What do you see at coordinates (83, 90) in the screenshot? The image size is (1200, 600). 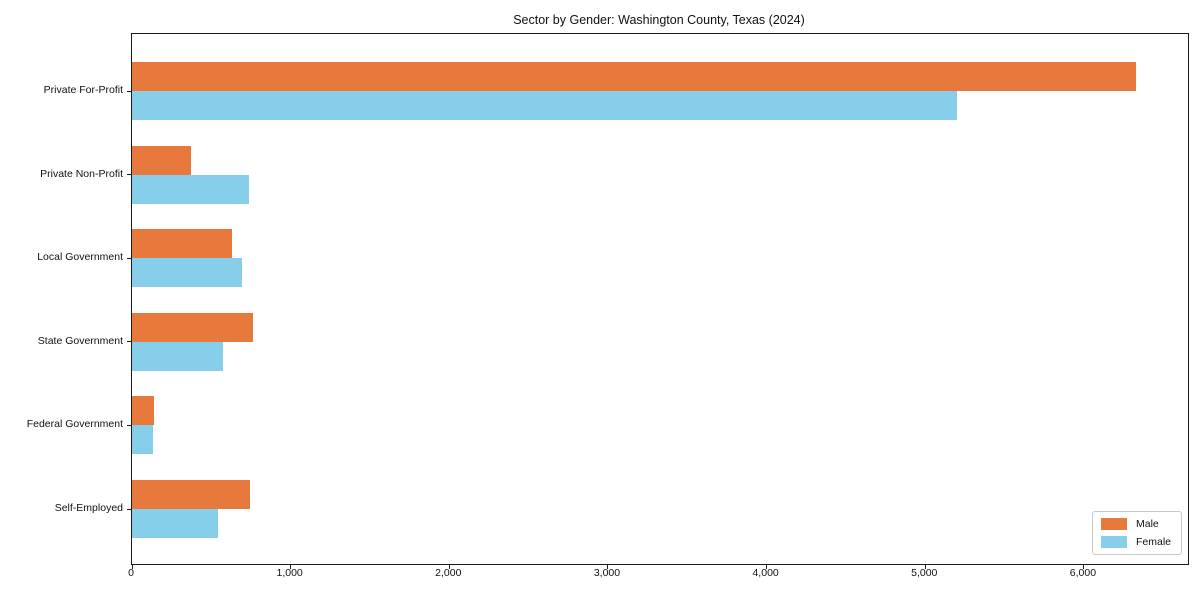 I see `category-label: Private For-Profit` at bounding box center [83, 90].